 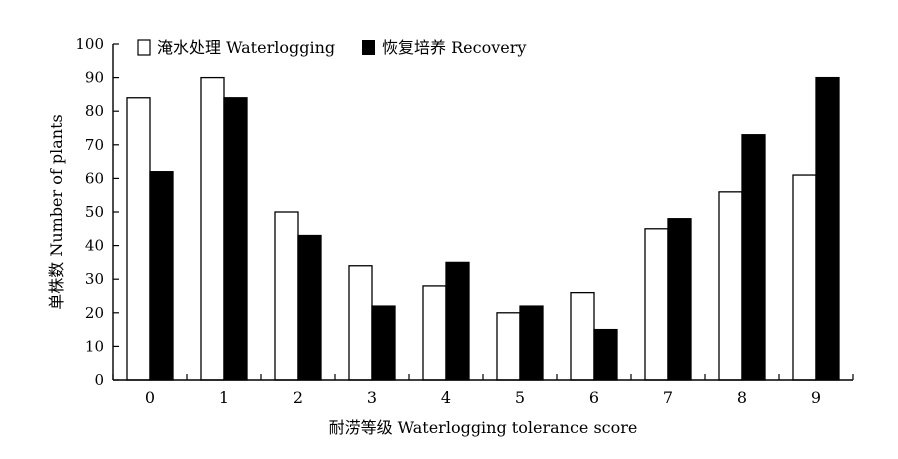 What do you see at coordinates (224, 397) in the screenshot?
I see `x-tick-label: 1` at bounding box center [224, 397].